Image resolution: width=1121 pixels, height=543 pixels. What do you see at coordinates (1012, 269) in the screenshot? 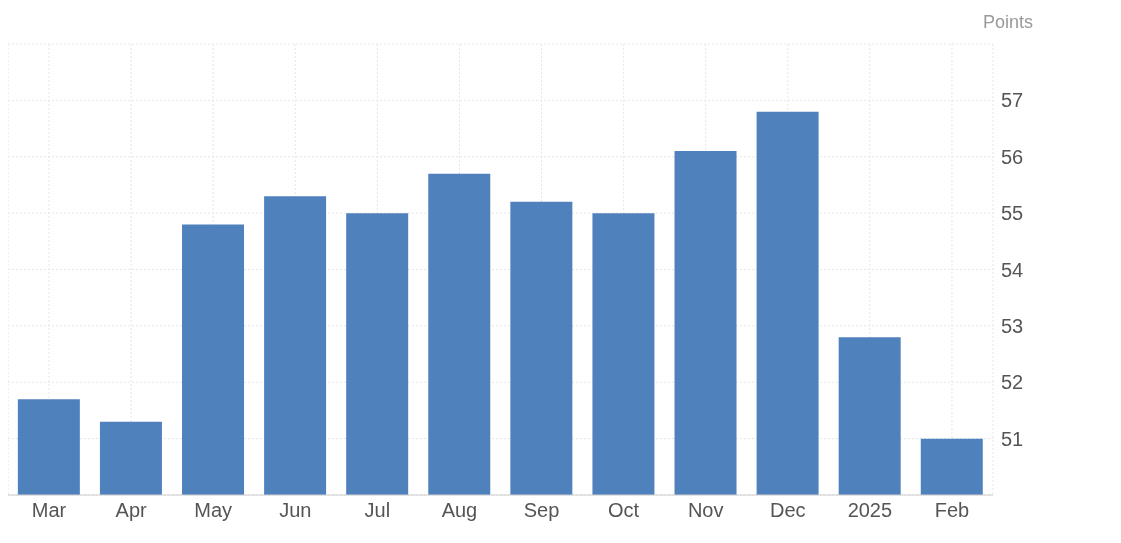
I see `y-tick-label: 54` at bounding box center [1012, 269].